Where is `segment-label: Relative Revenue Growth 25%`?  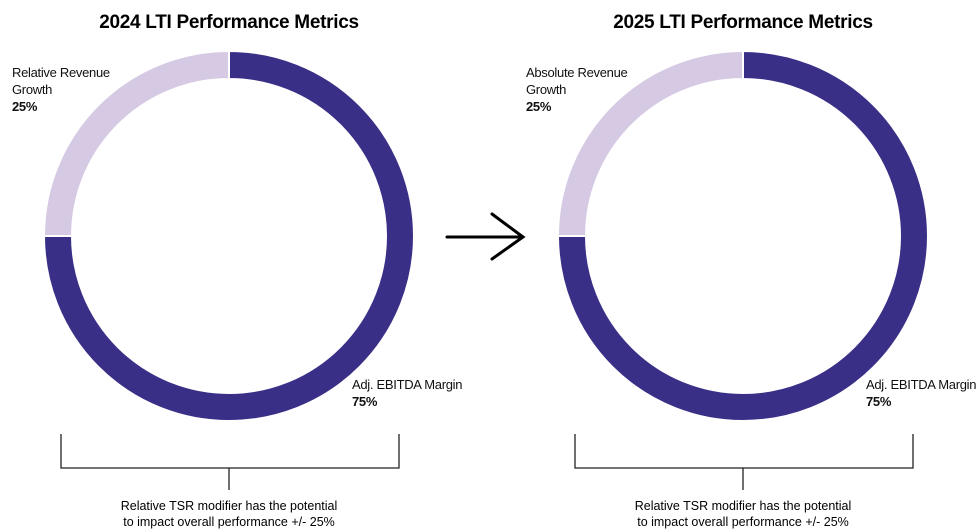 segment-label: Relative Revenue Growth 25% is located at coordinates (68, 89).